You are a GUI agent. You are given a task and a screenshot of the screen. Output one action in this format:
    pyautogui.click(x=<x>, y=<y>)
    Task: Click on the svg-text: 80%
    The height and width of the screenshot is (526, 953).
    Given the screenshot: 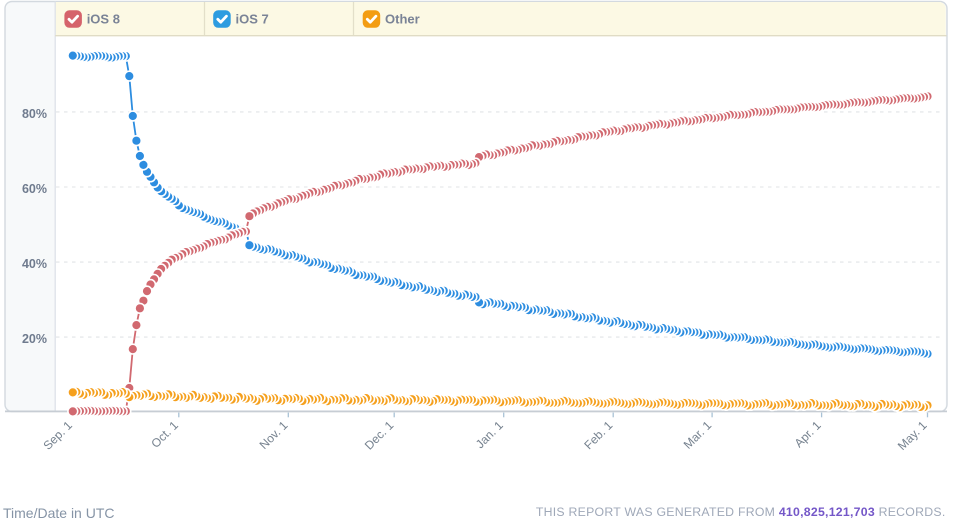 What is the action you would take?
    pyautogui.click(x=34, y=114)
    